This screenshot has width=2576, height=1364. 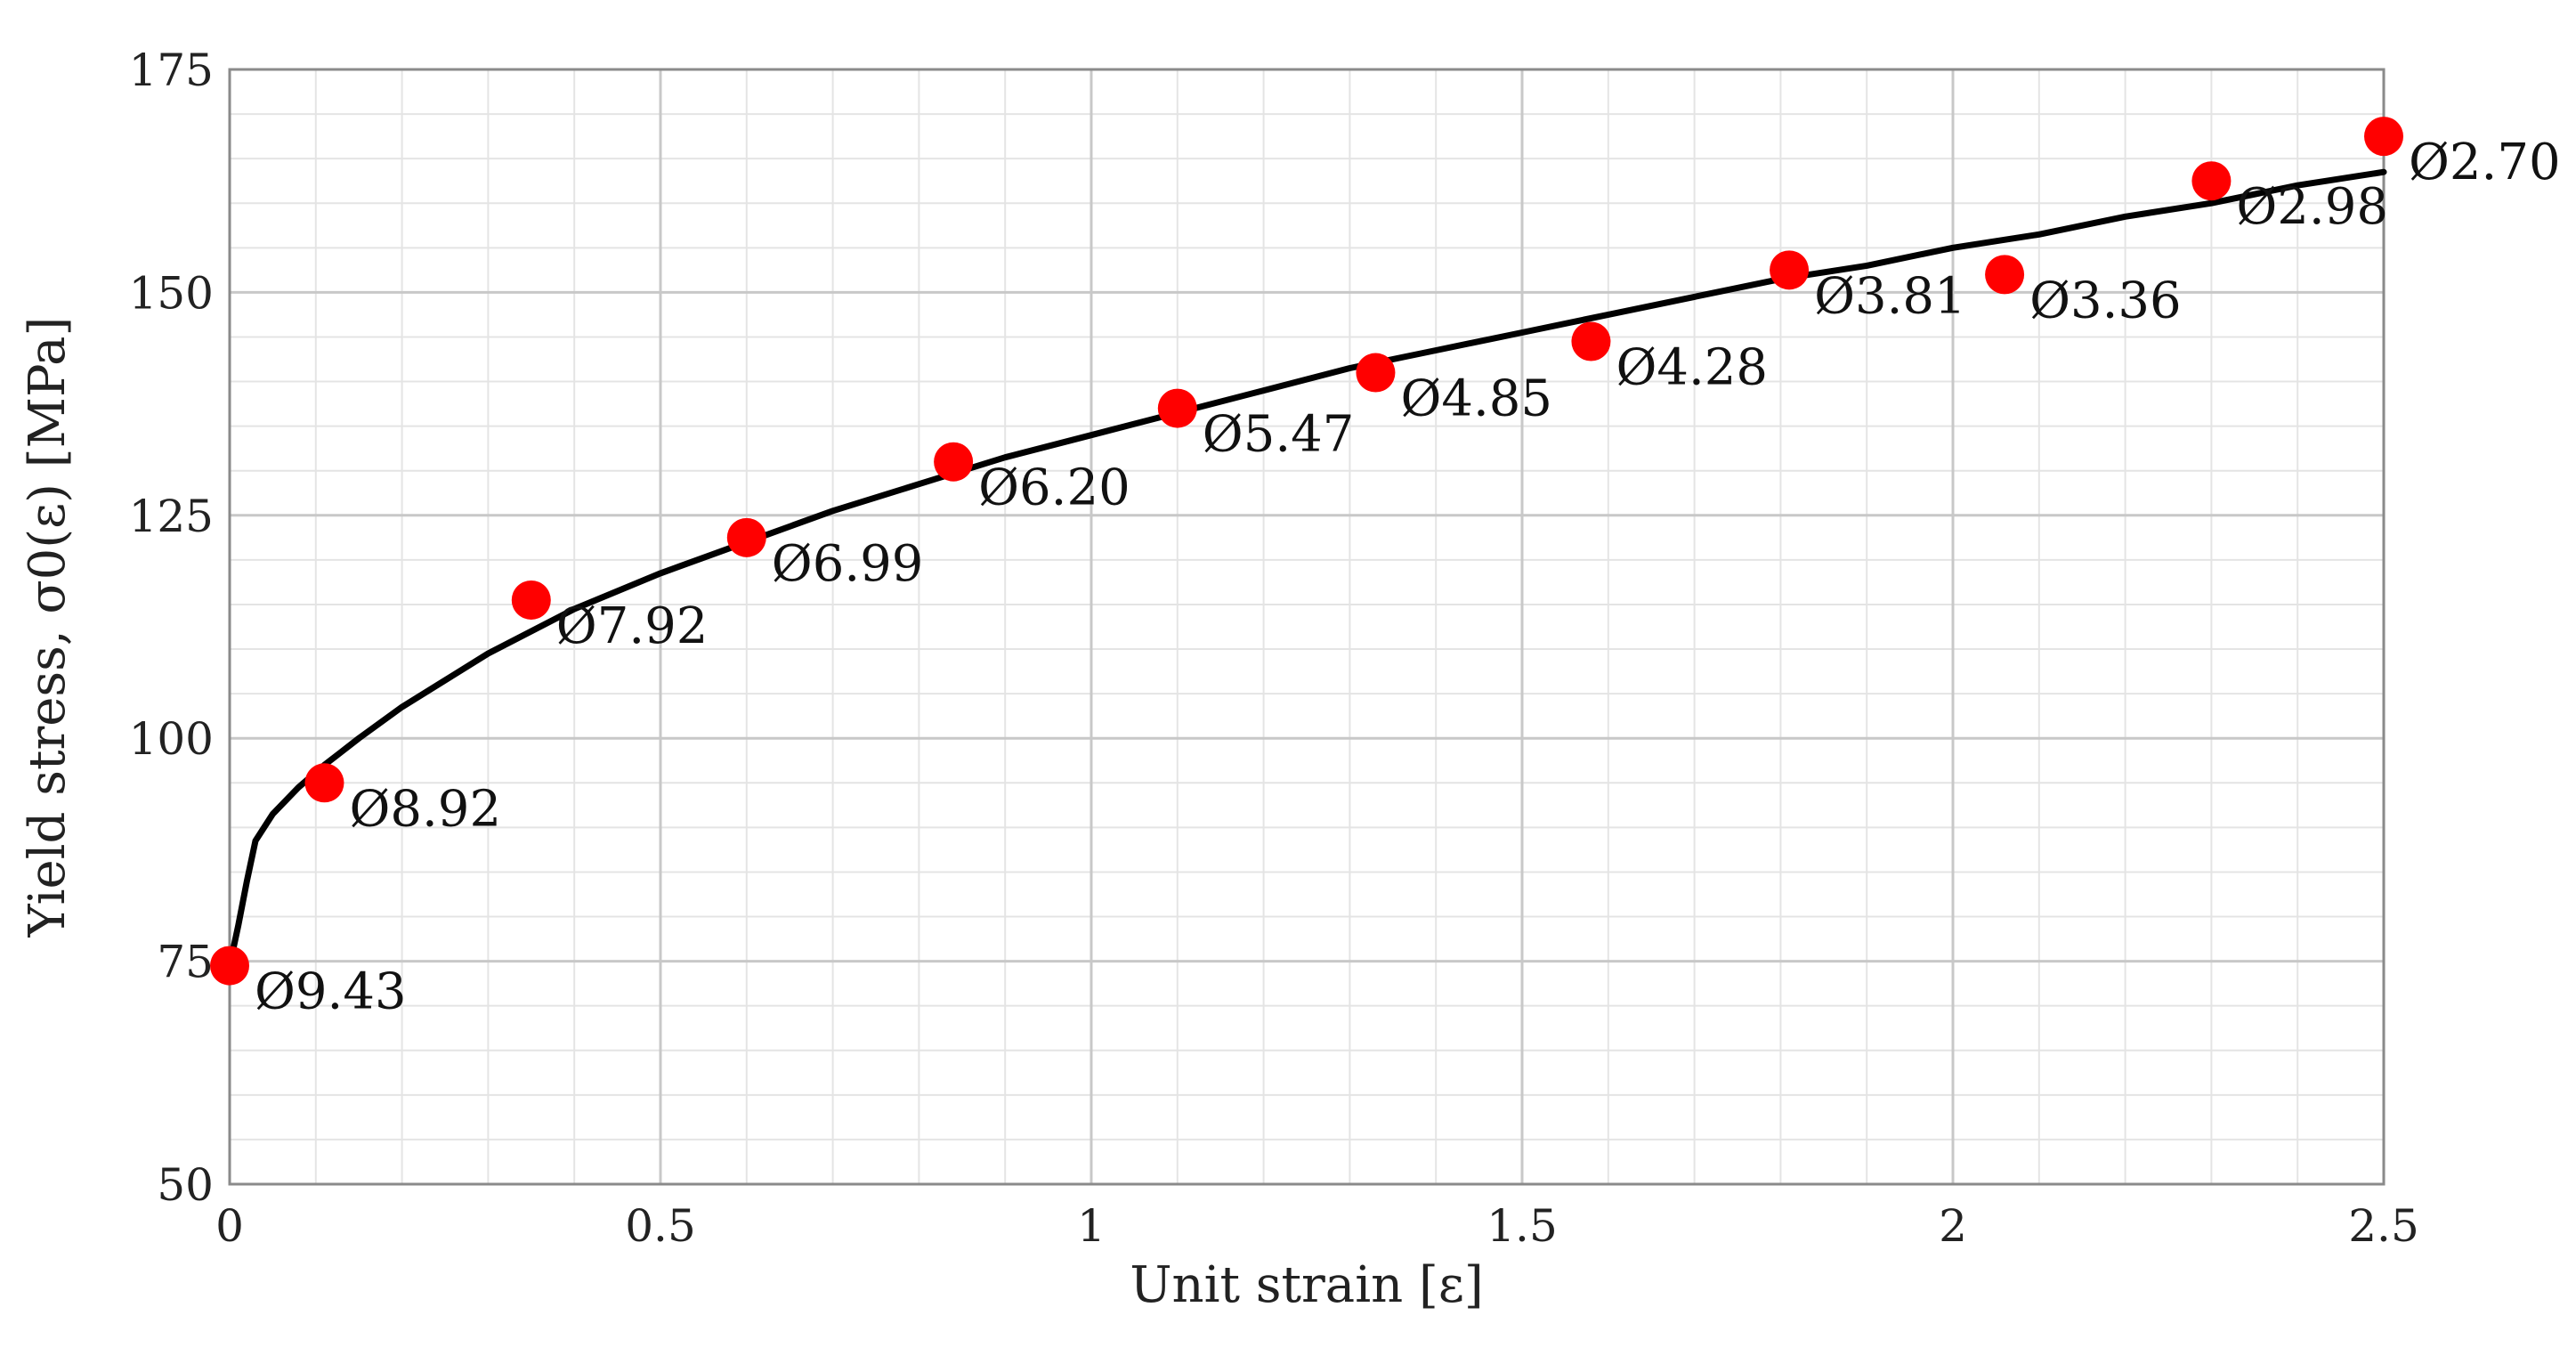 What do you see at coordinates (661, 1226) in the screenshot?
I see `x-tick-label: 0.5` at bounding box center [661, 1226].